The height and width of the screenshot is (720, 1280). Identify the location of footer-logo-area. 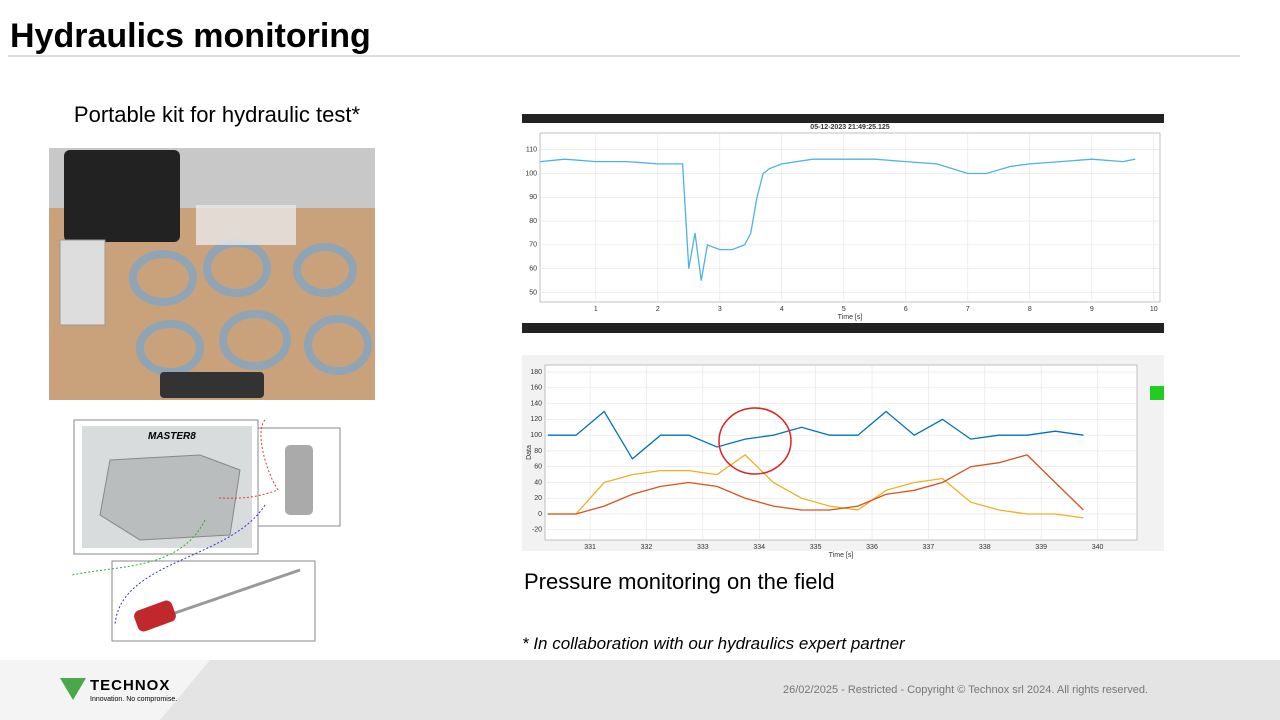
(105, 690).